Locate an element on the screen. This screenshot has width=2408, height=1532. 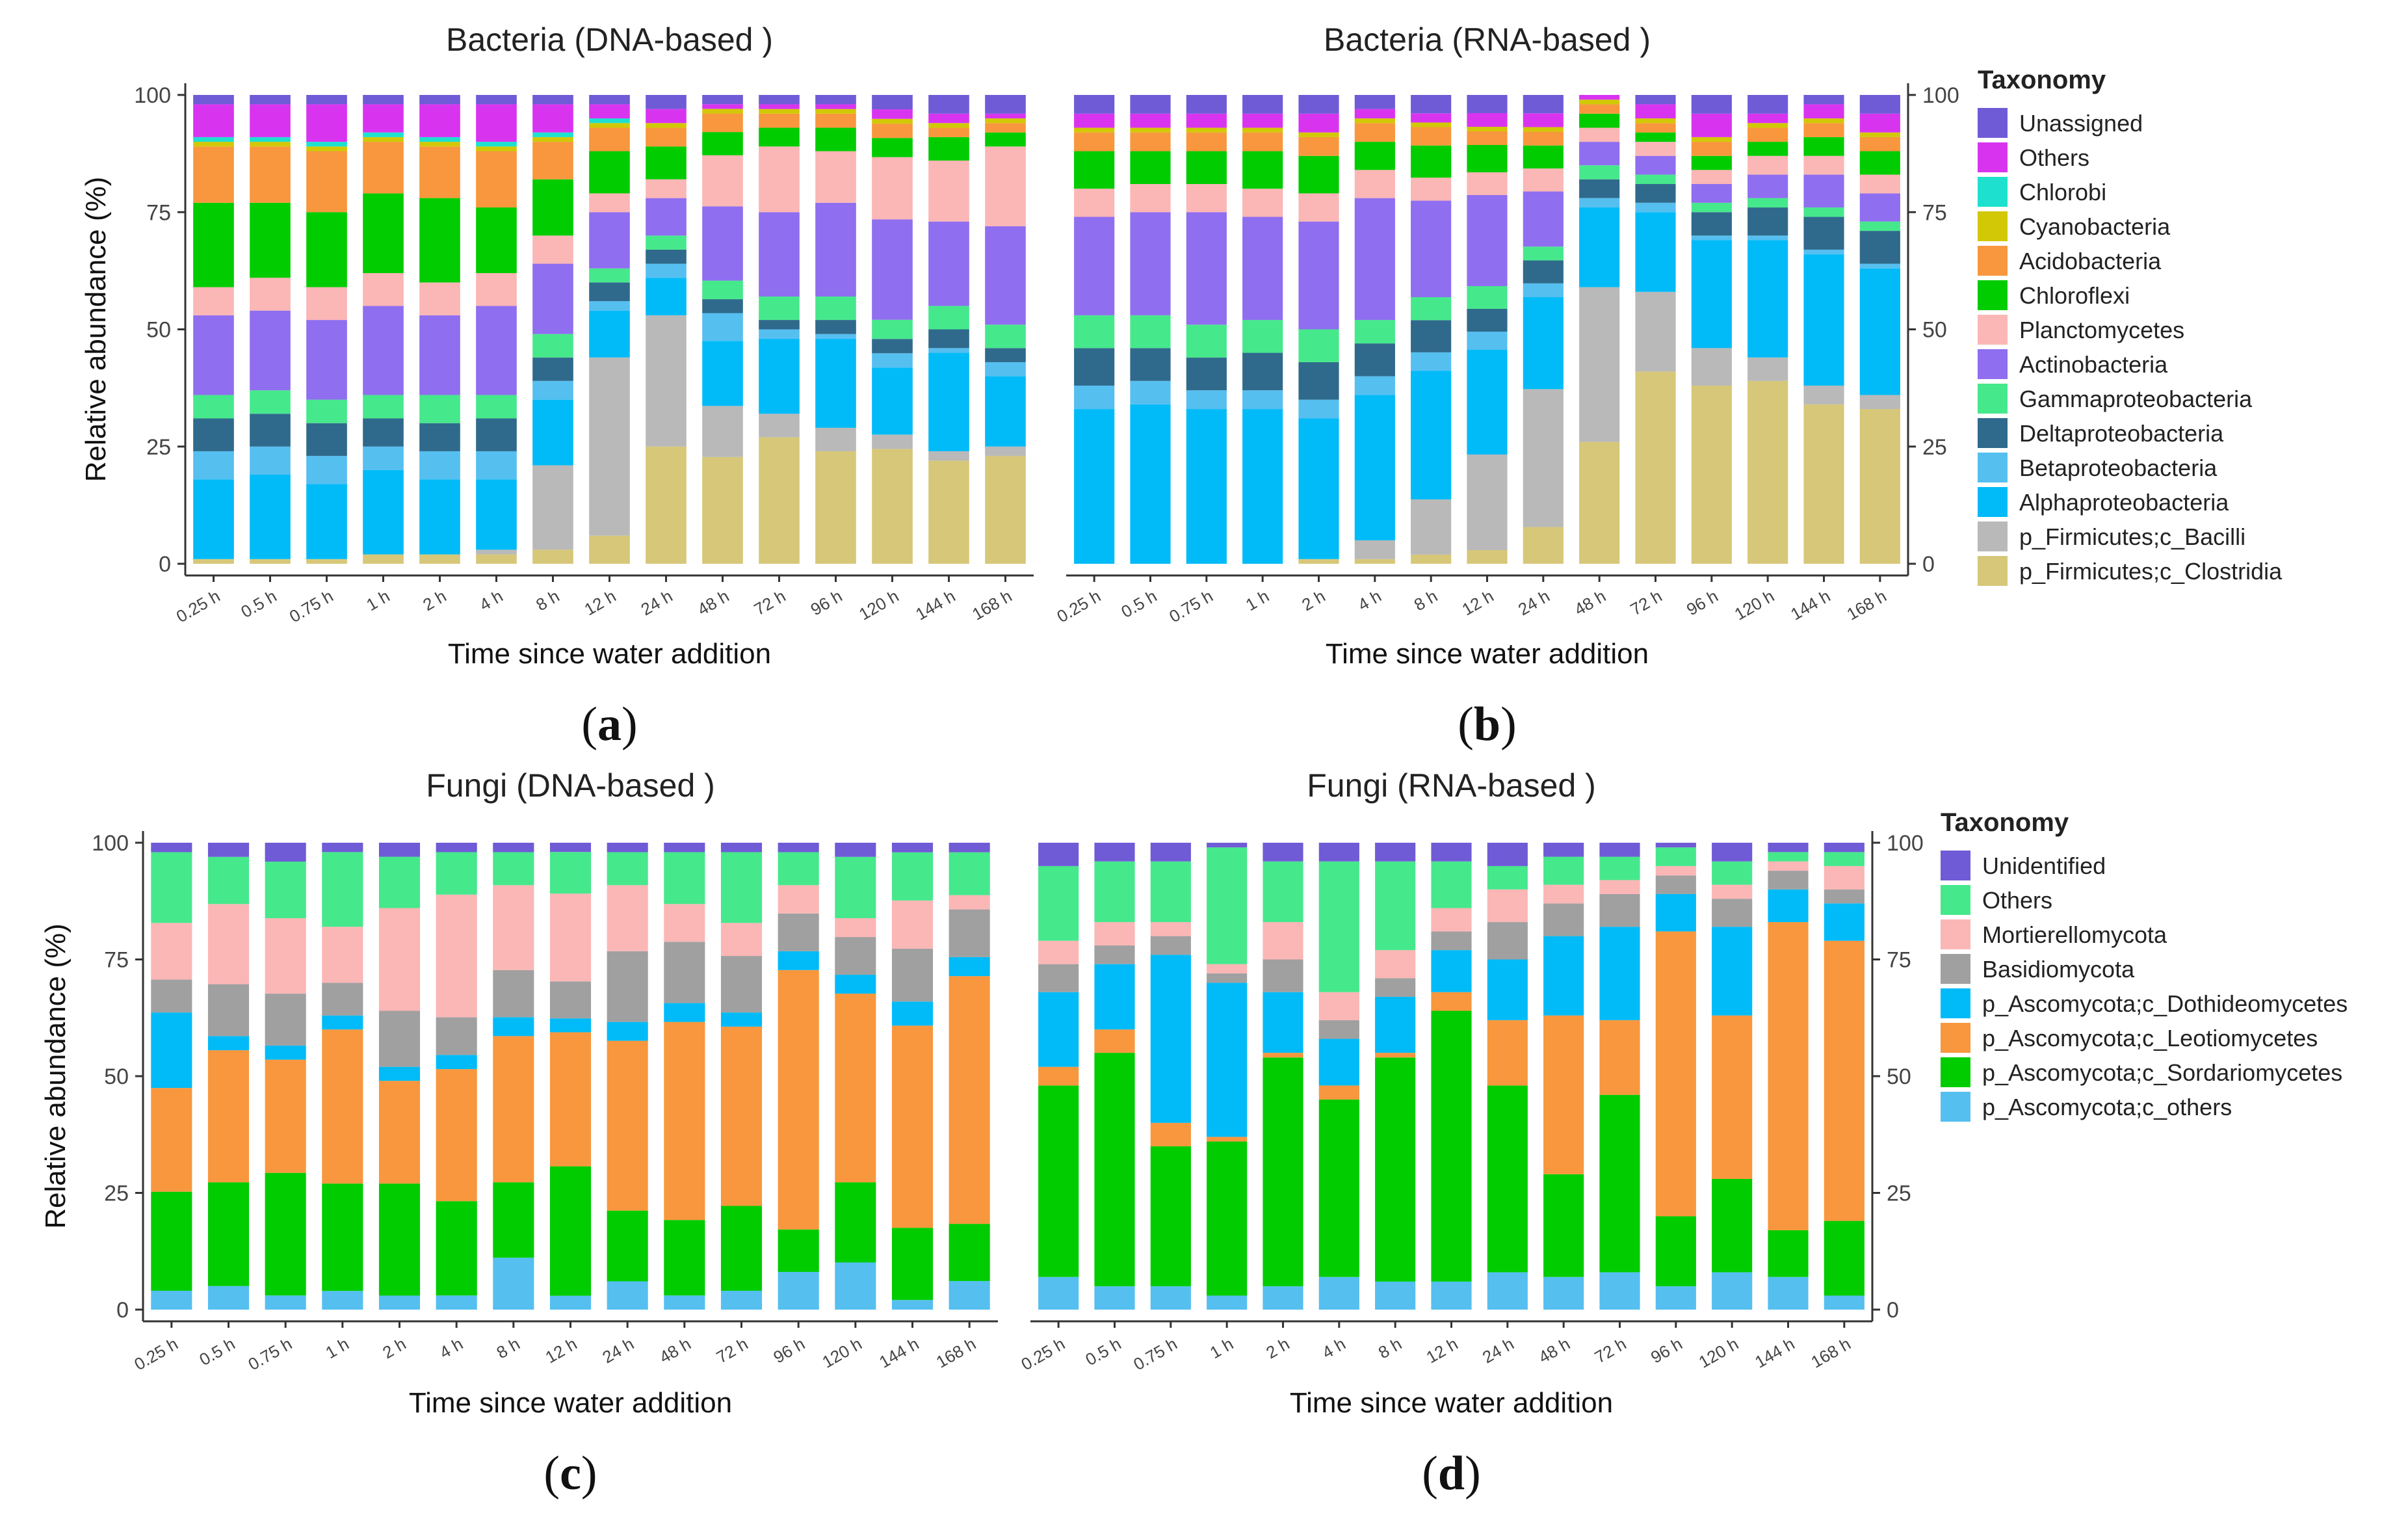
legend-item-unidentified: Unidentified is located at coordinates (2024, 865).